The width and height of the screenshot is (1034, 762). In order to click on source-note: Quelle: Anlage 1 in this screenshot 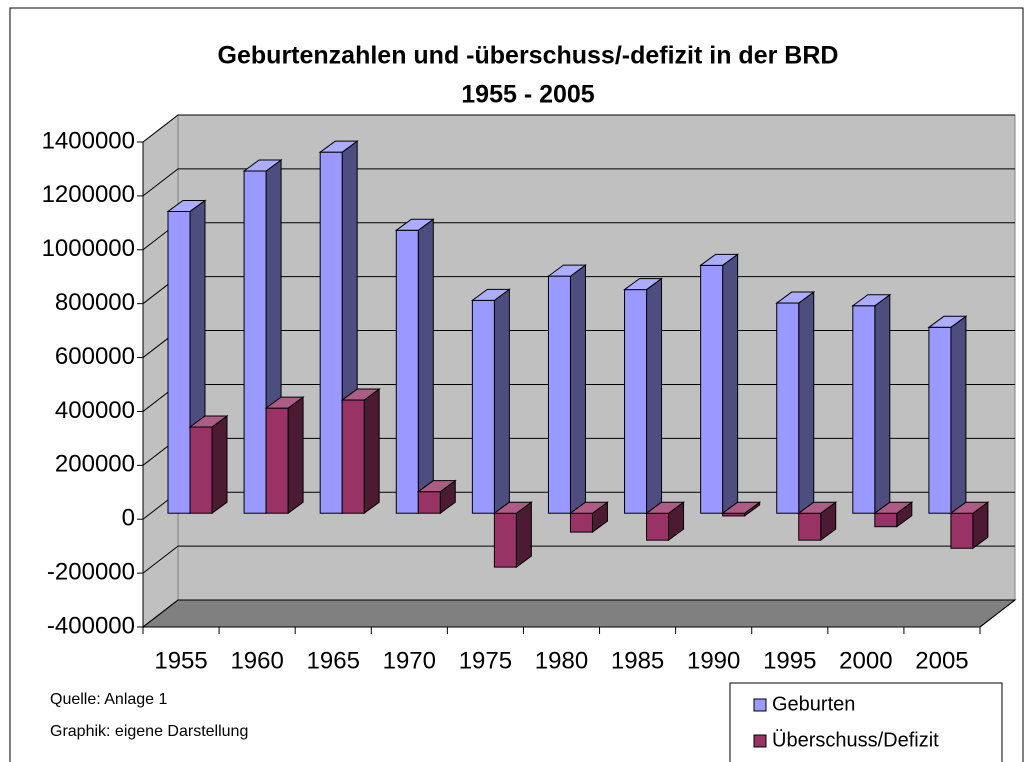, I will do `click(109, 699)`.